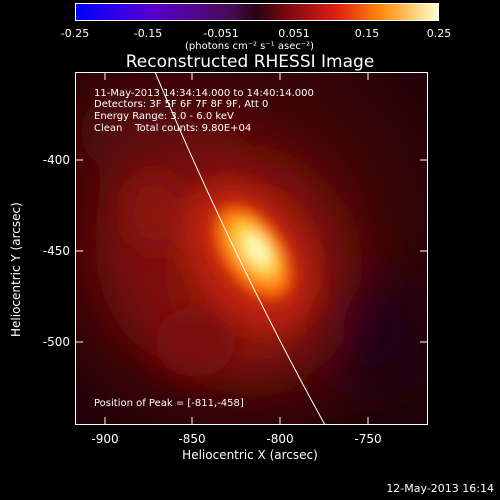 The height and width of the screenshot is (500, 500). Describe the element at coordinates (192, 439) in the screenshot. I see `x-tick-label: -850` at that location.